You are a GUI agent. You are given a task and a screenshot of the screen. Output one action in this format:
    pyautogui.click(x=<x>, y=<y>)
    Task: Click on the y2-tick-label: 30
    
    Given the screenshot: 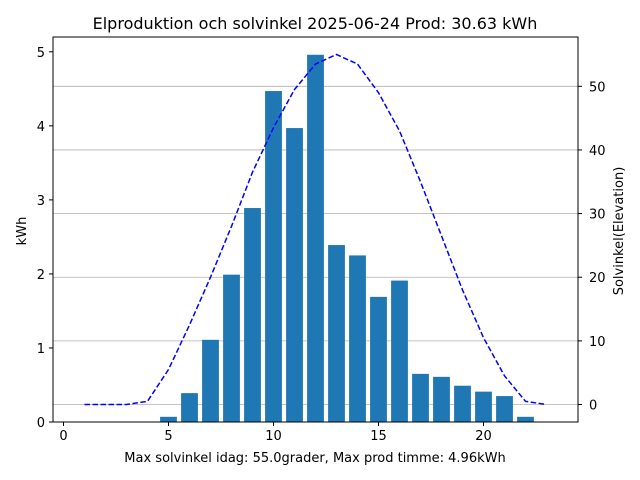 What is the action you would take?
    pyautogui.click(x=597, y=215)
    